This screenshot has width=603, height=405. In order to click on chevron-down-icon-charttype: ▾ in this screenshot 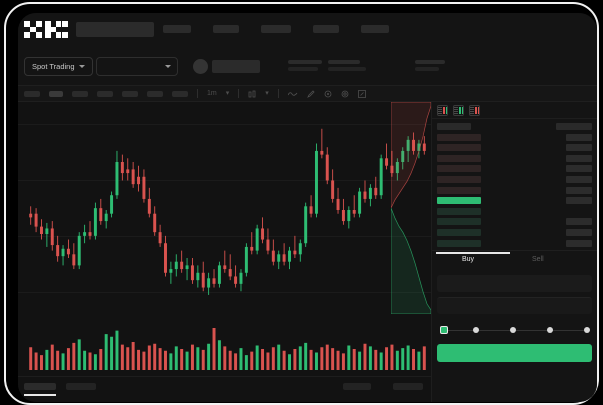, I will do `click(267, 93)`.